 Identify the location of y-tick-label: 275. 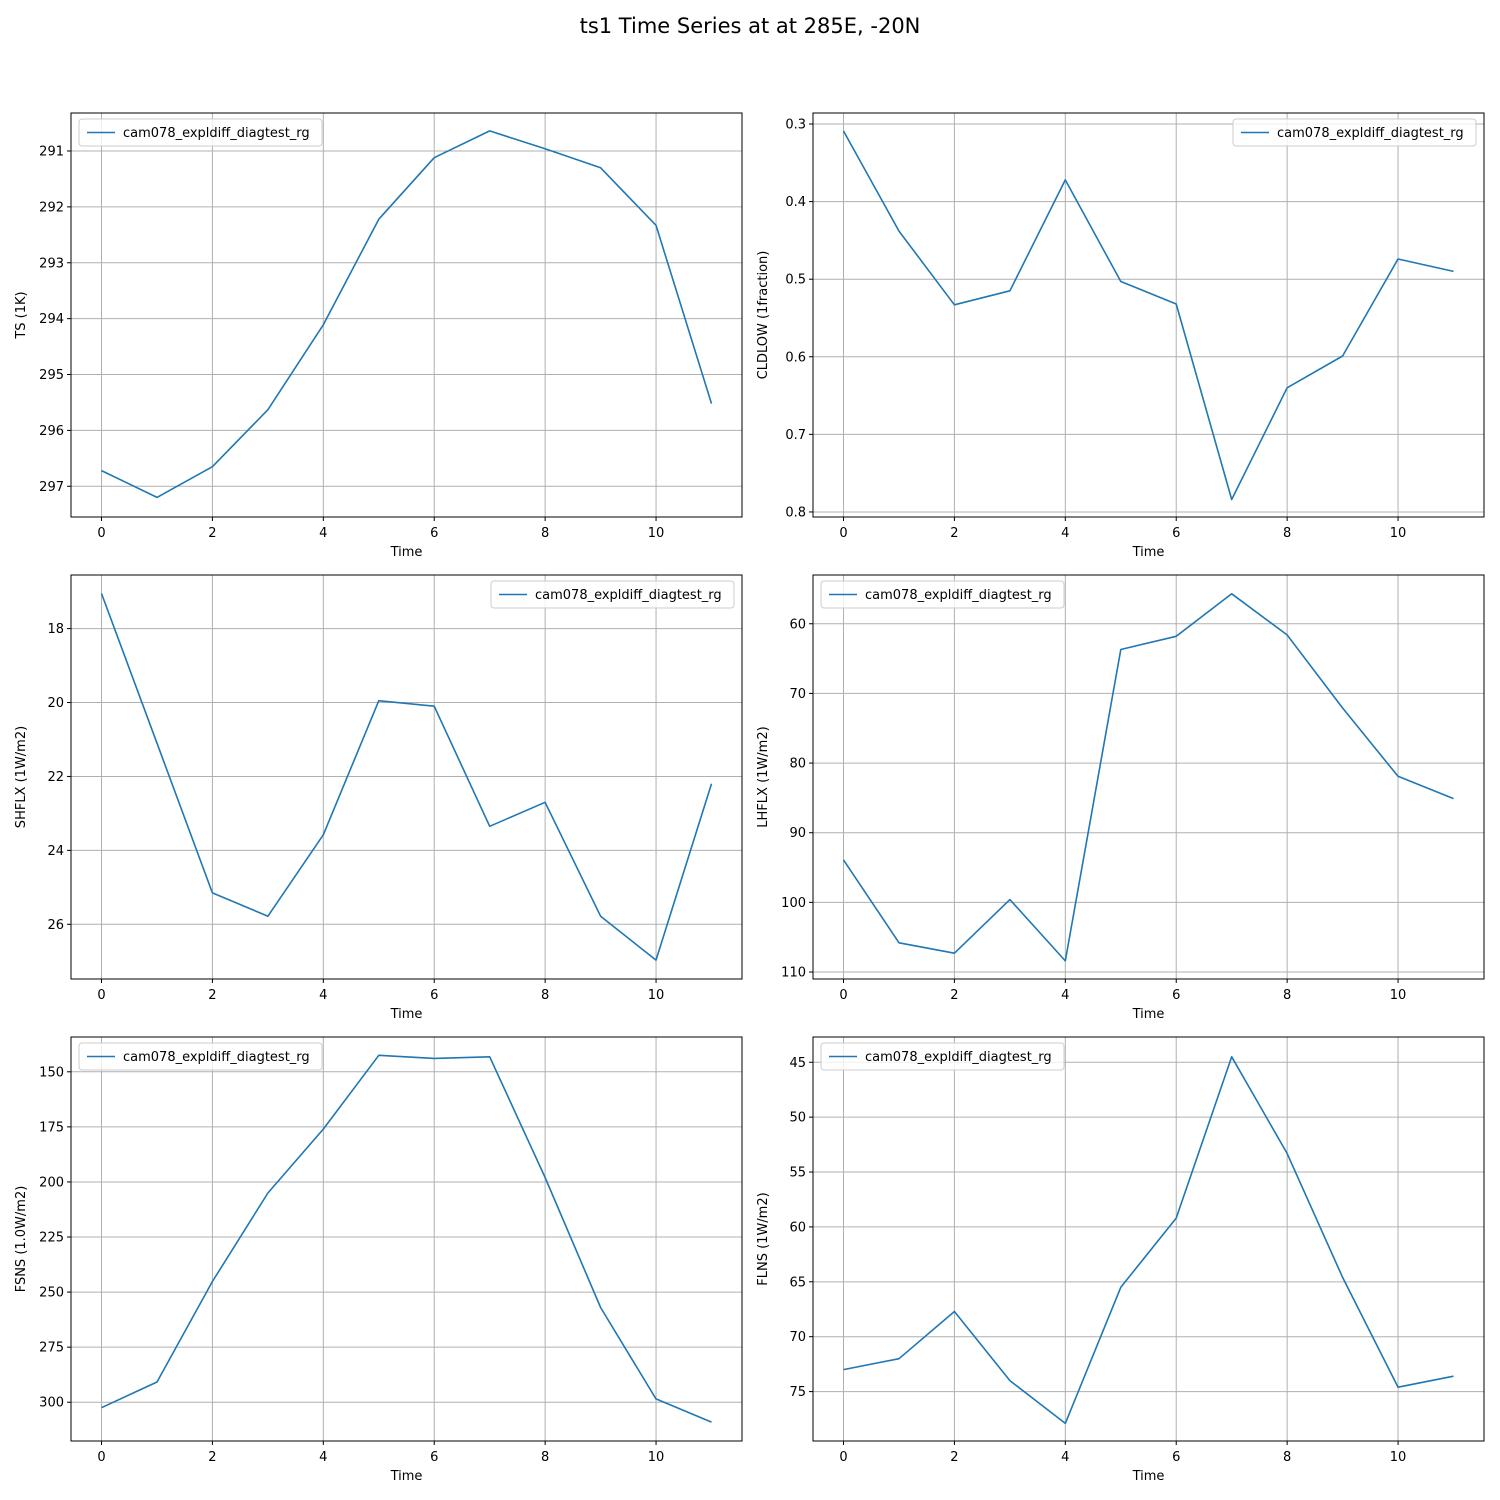
(51, 1348).